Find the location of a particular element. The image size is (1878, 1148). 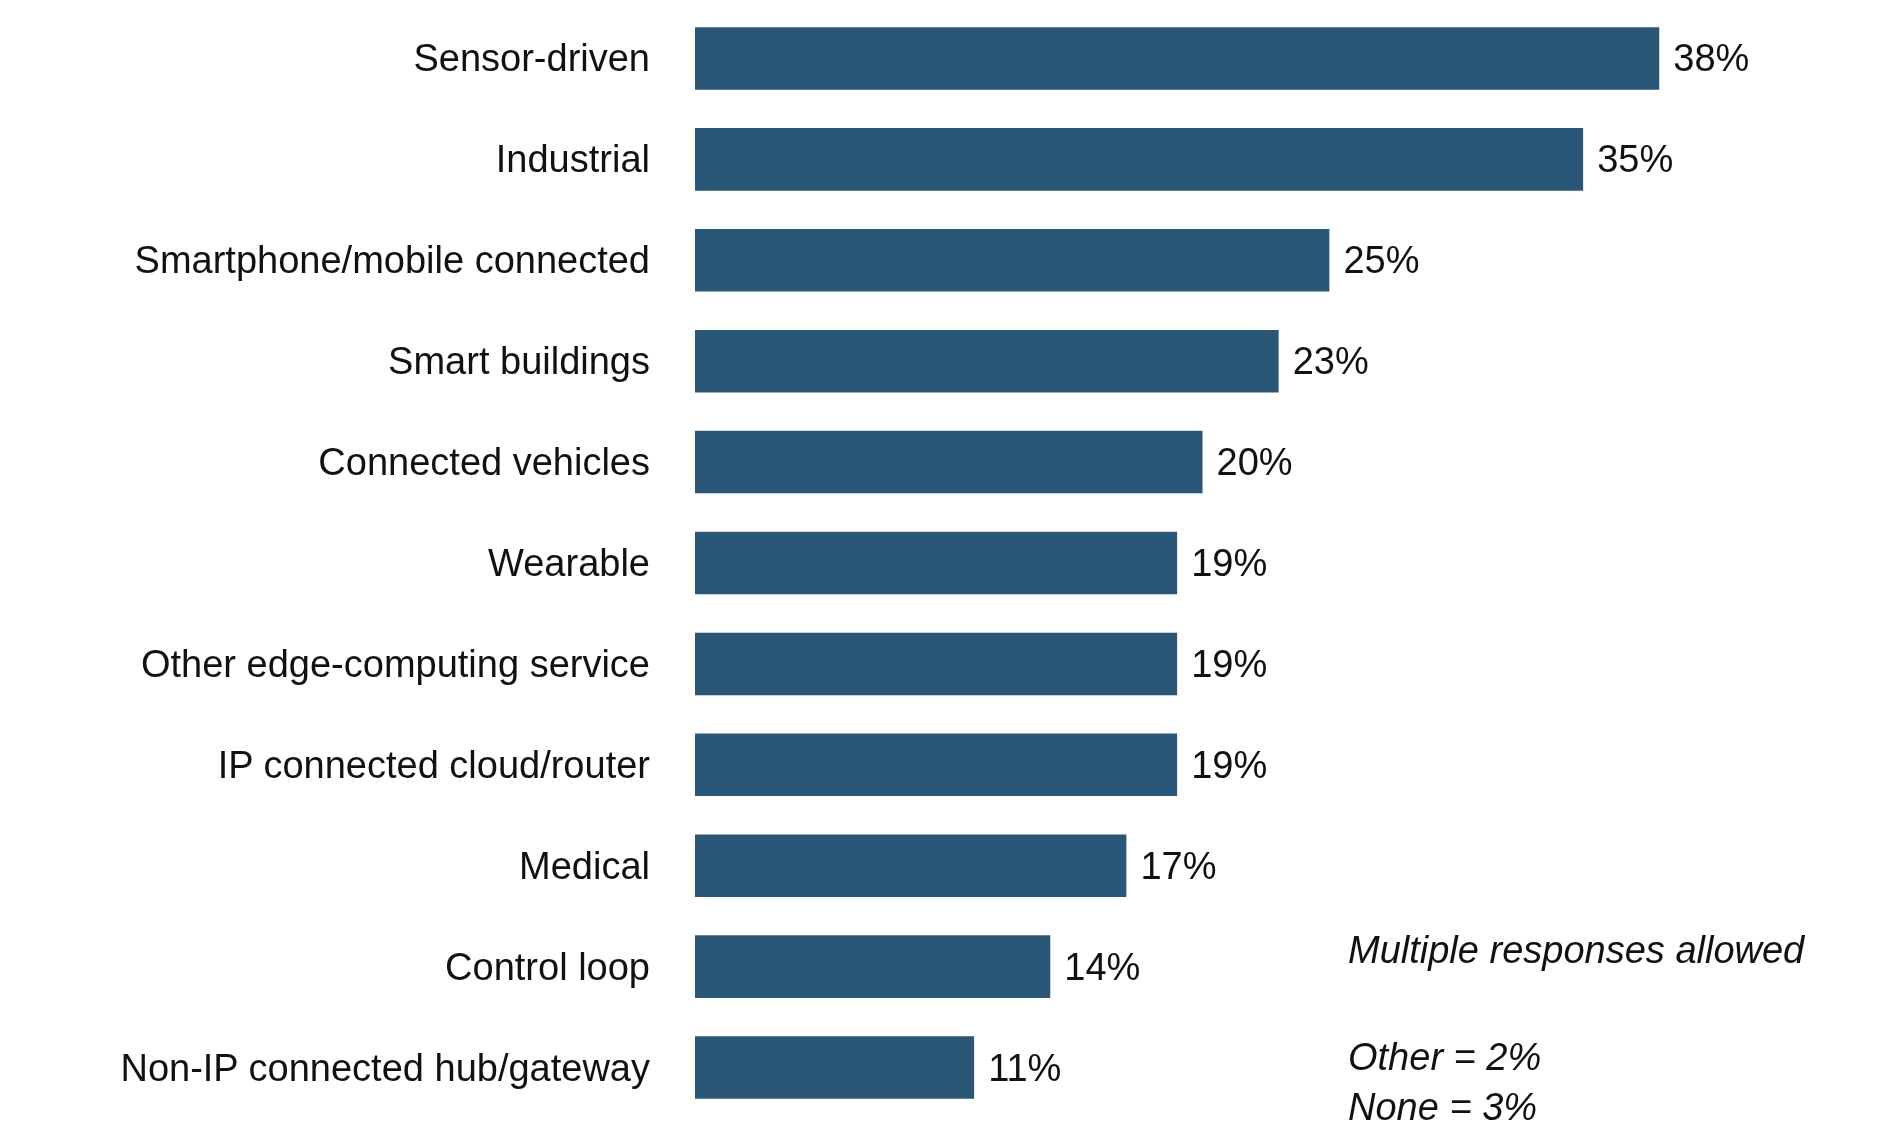

y-tick-label: Industrial is located at coordinates (572, 159).